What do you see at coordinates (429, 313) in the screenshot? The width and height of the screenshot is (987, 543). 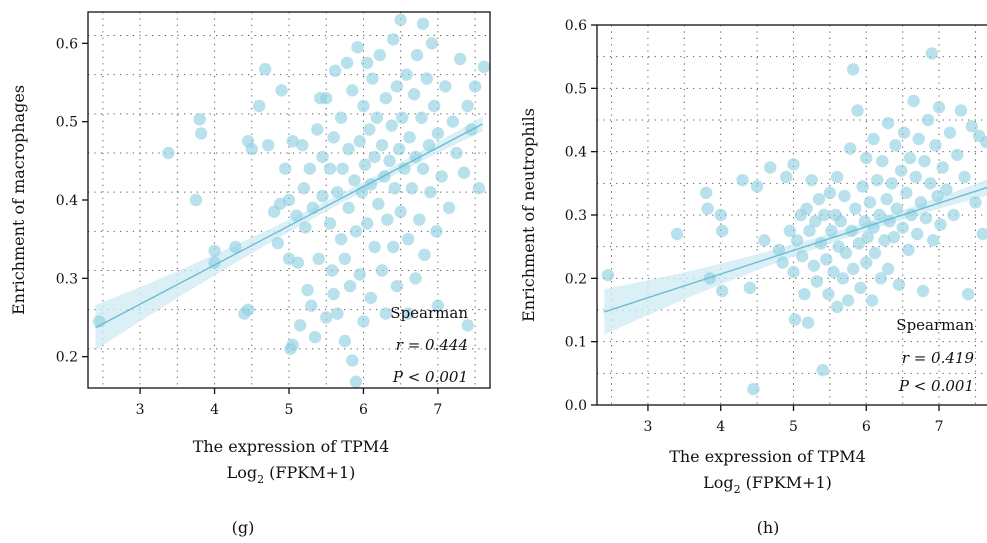 I see `stats-method: Spearman` at bounding box center [429, 313].